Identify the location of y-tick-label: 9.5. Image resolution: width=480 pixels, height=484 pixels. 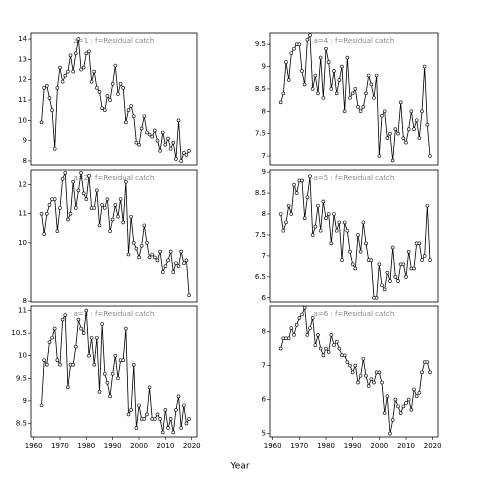
(21, 378).